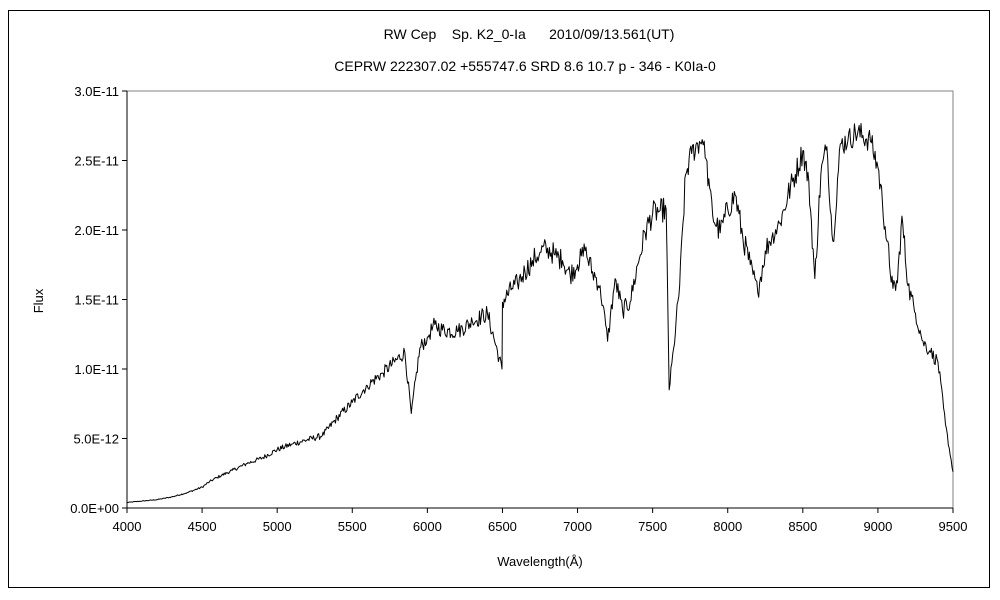 The image size is (1000, 600). I want to click on y-tick-label: 1.5E-11, so click(96, 300).